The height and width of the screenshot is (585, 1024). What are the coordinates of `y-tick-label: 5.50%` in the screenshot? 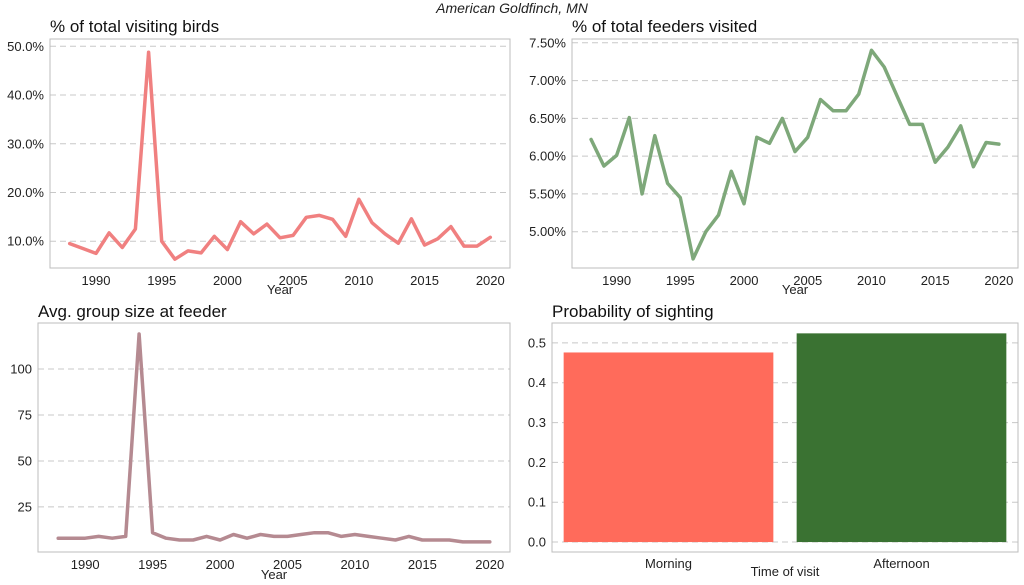 It's located at (547, 193).